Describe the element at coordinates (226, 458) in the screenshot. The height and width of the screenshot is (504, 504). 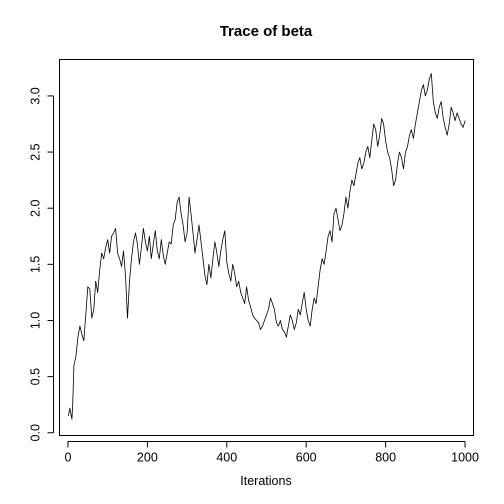
I see `x-tick-label: 400` at that location.